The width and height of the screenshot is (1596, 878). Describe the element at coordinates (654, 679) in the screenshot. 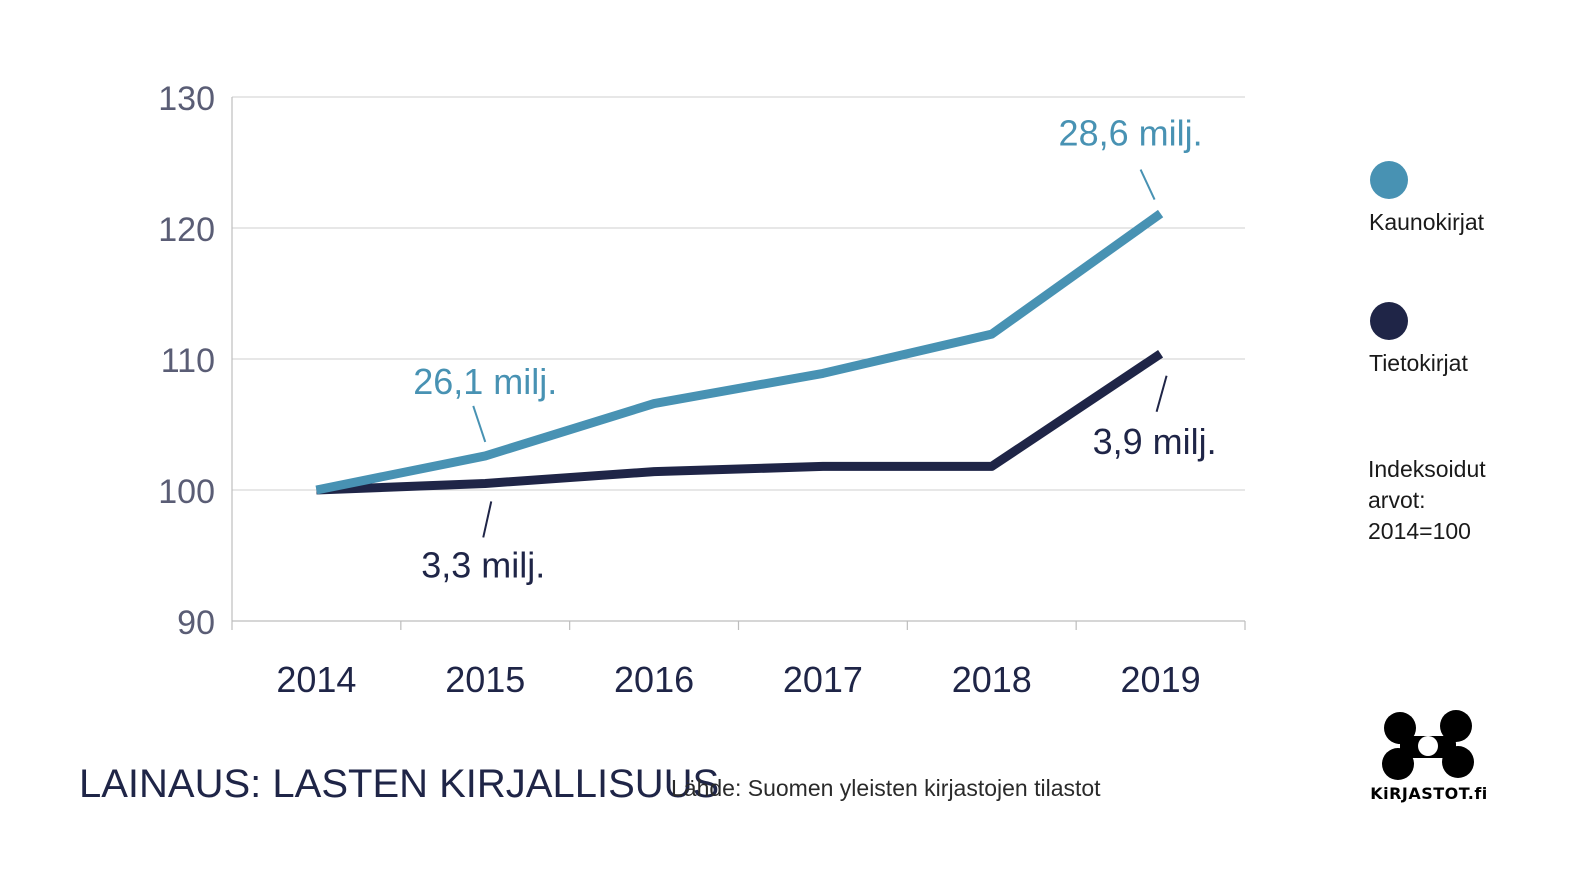

I see `x-tick-label: 2016` at that location.